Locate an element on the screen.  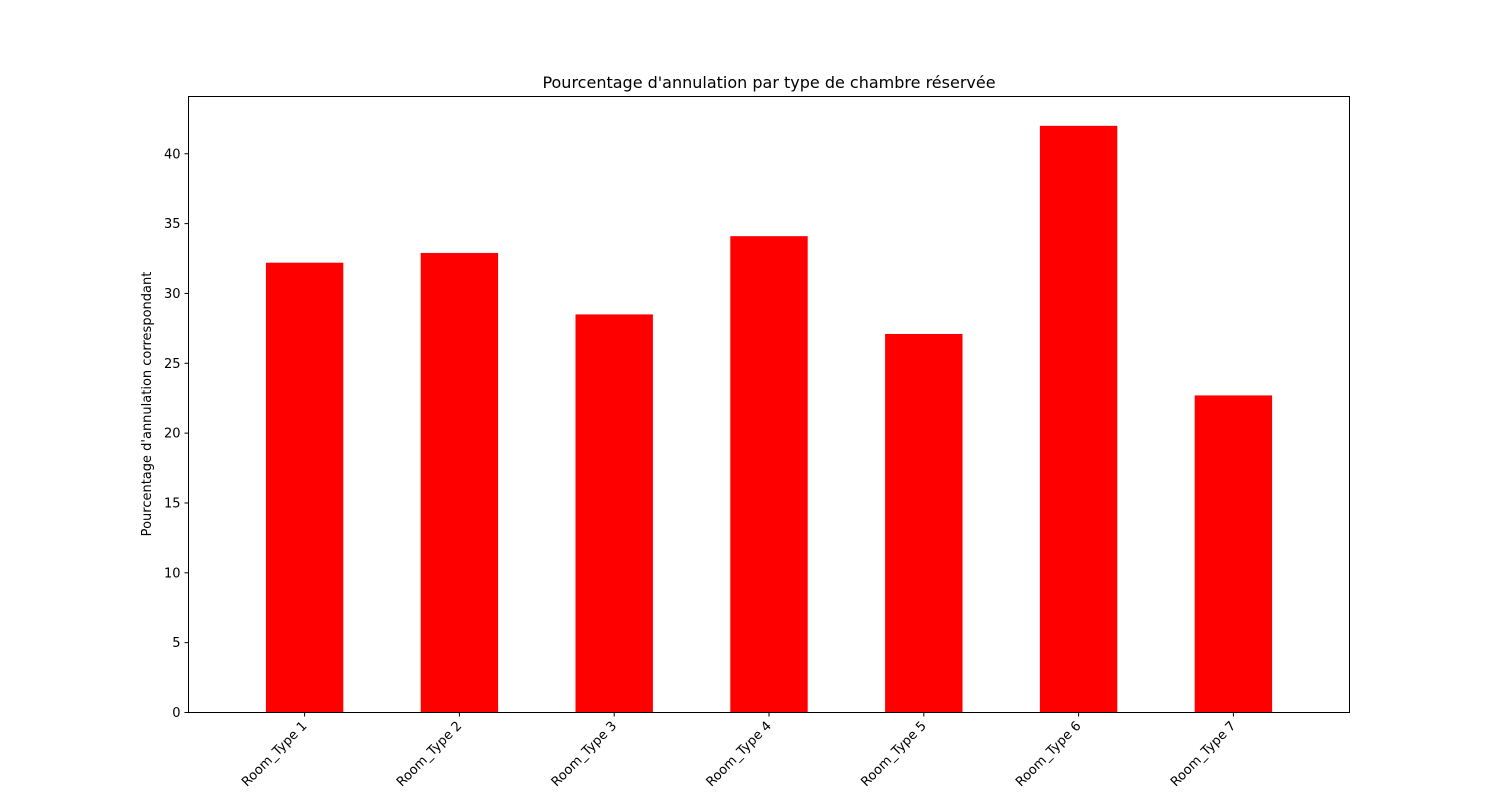
y-tick-label: 10 is located at coordinates (172, 573).